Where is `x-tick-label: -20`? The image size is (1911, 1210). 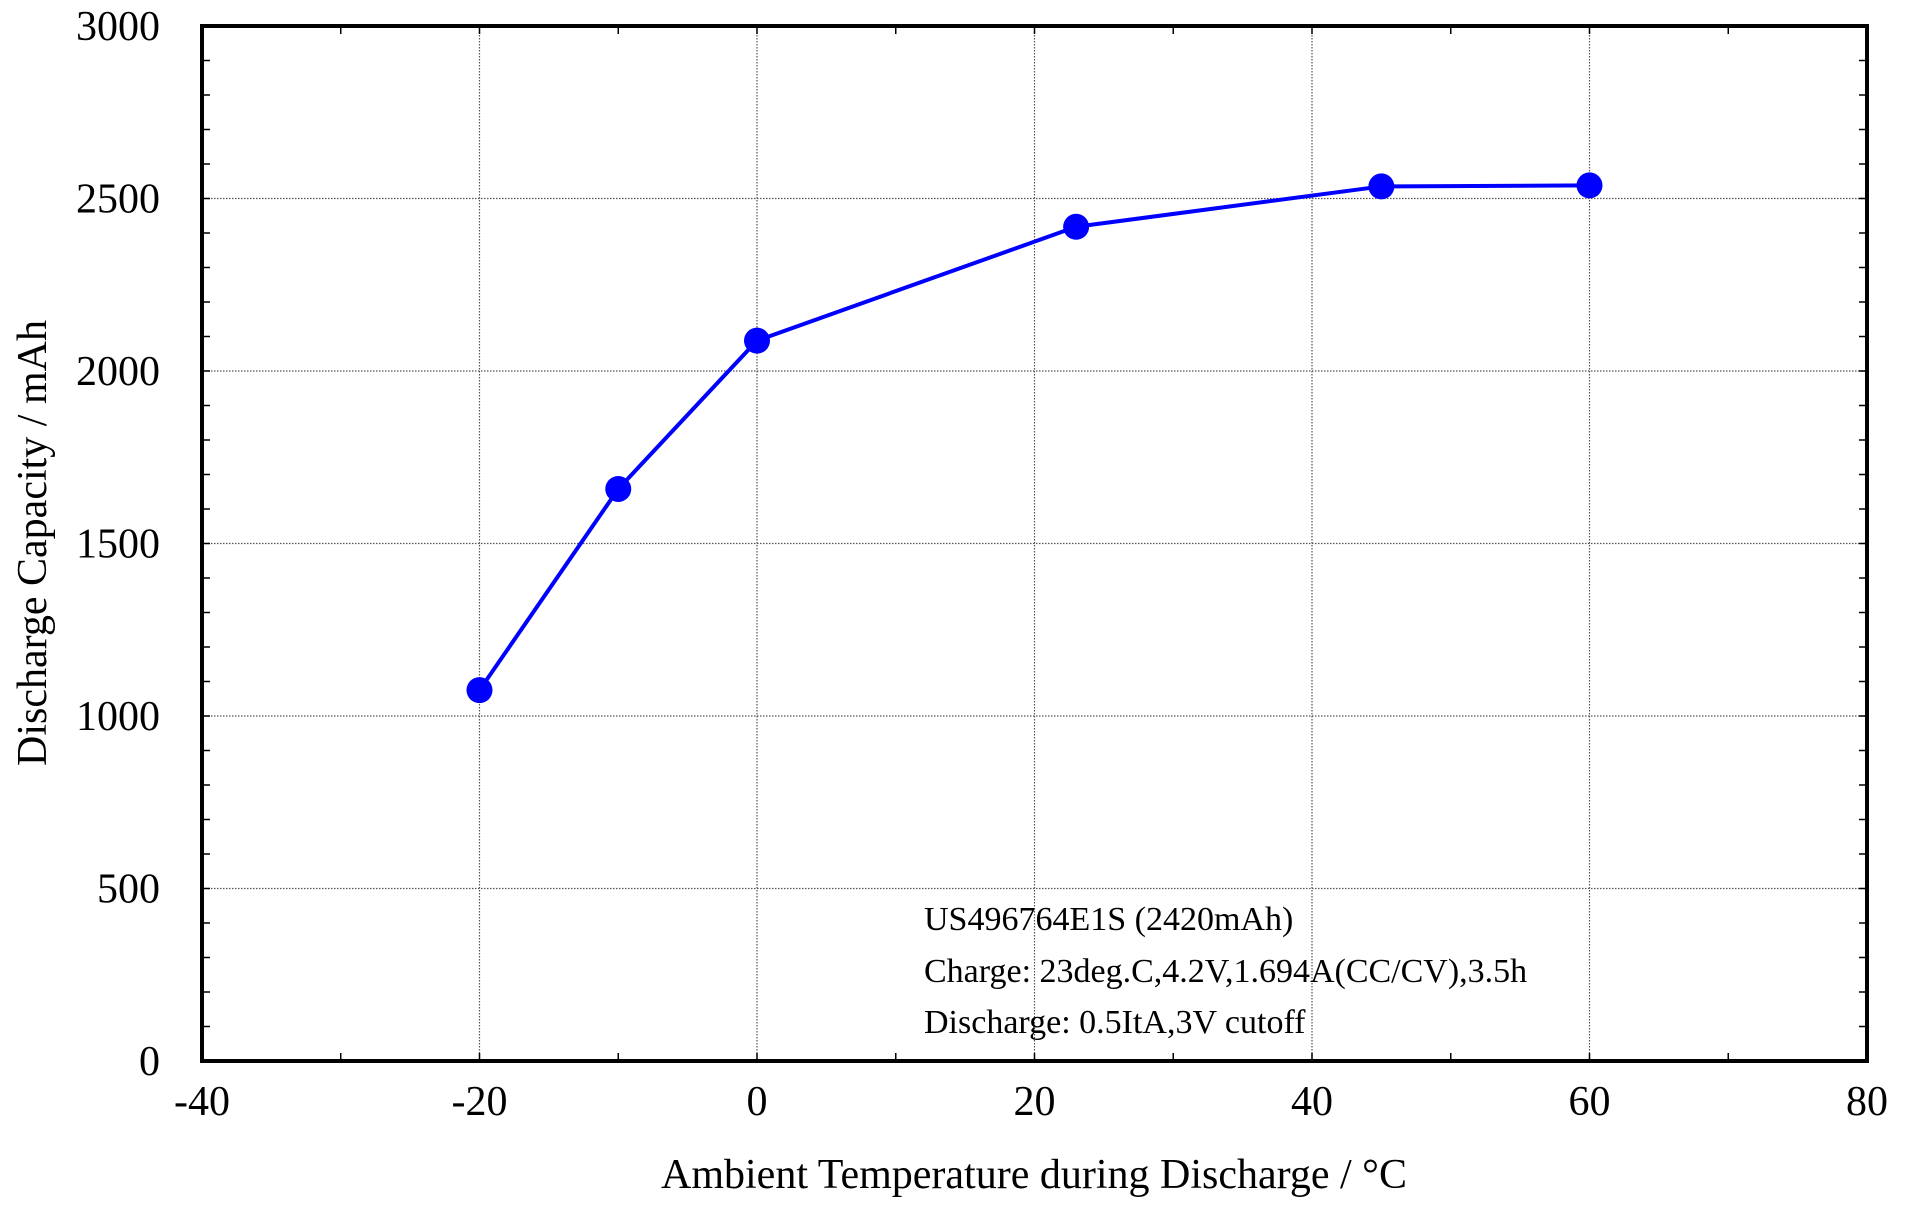
x-tick-label: -20 is located at coordinates (480, 1102).